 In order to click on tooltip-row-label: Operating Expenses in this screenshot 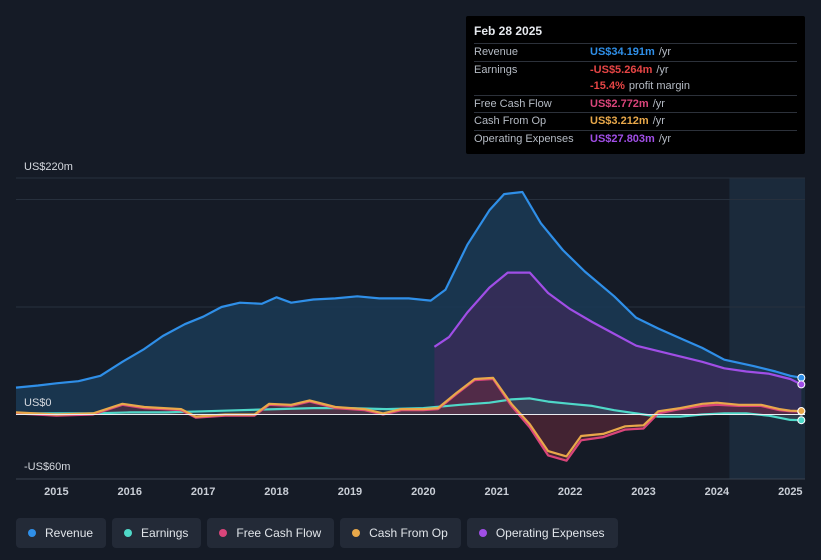, I will do `click(524, 138)`.